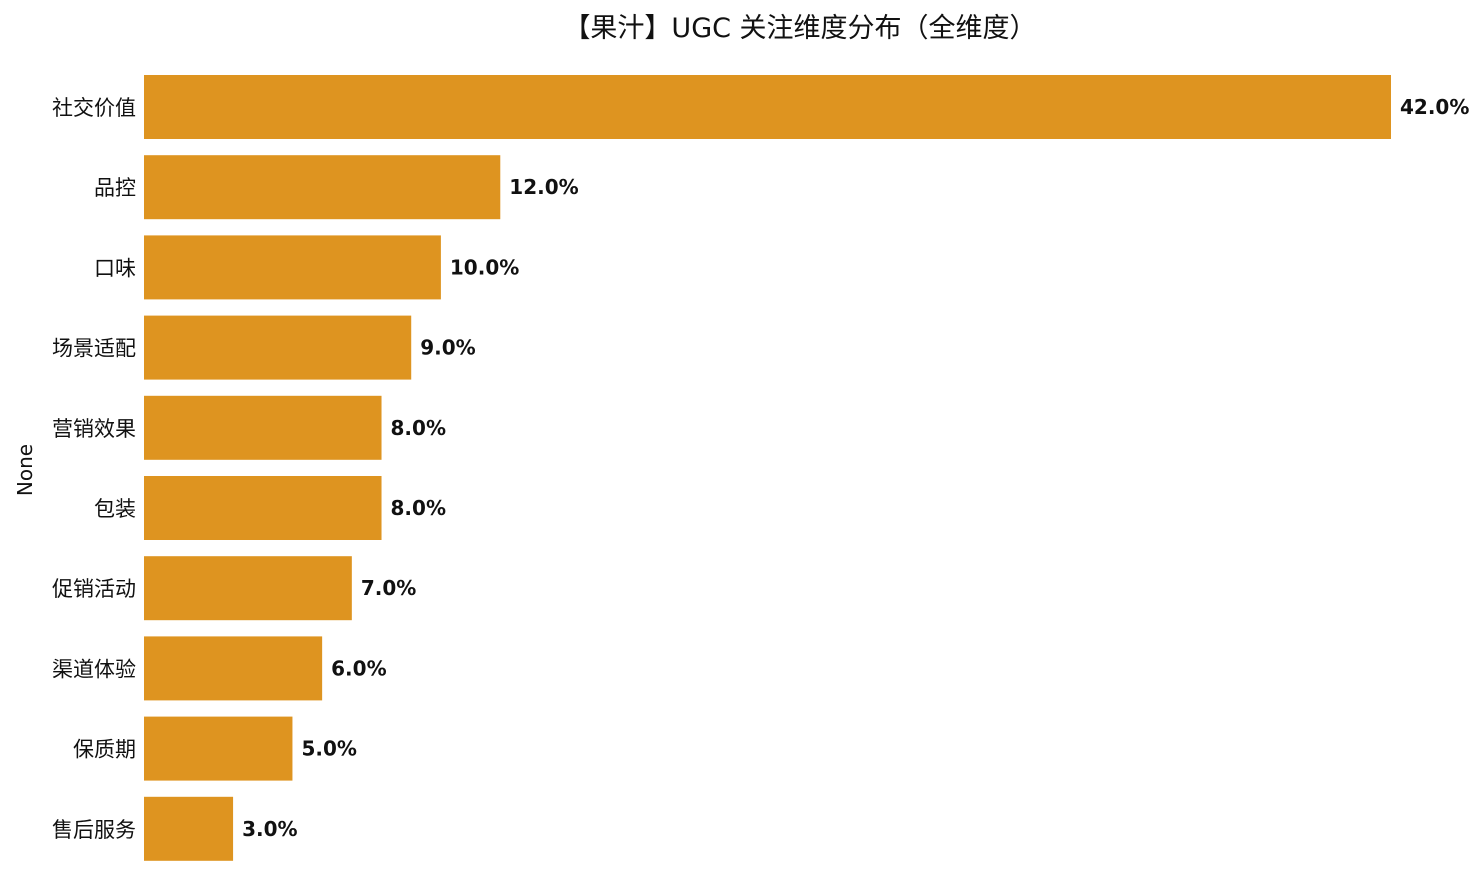  What do you see at coordinates (358, 668) in the screenshot?
I see `value-label: 6.0%` at bounding box center [358, 668].